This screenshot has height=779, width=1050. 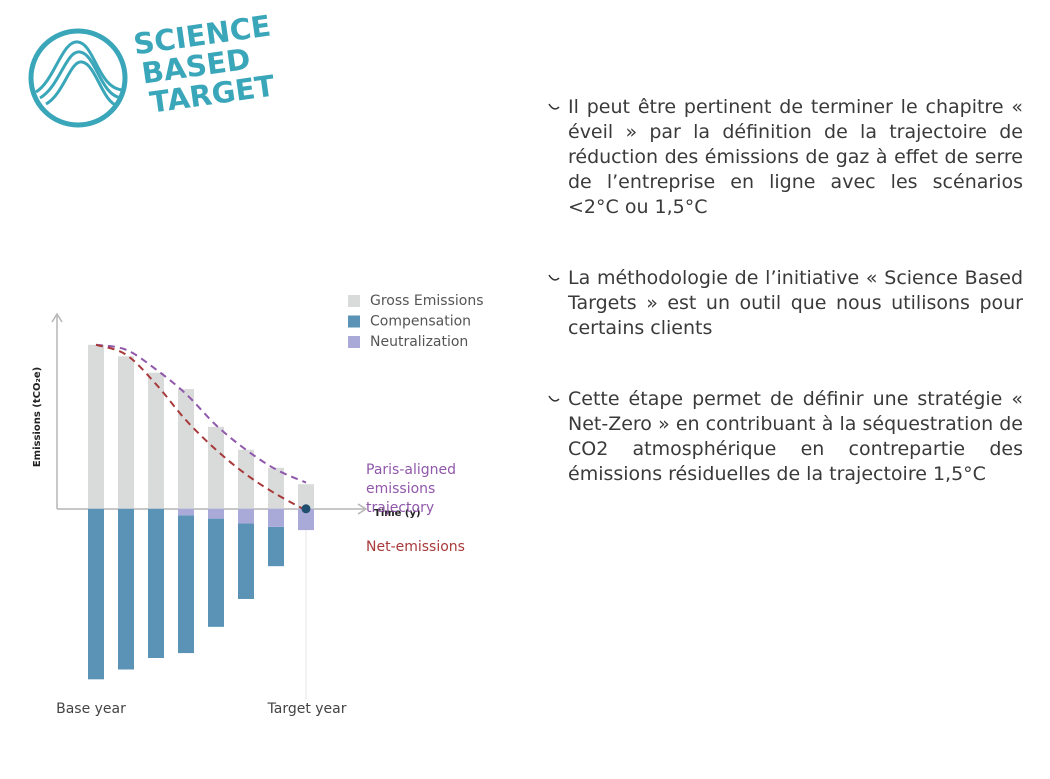 I want to click on logo: SCIENCE BASED TARGET, so click(x=152, y=68).